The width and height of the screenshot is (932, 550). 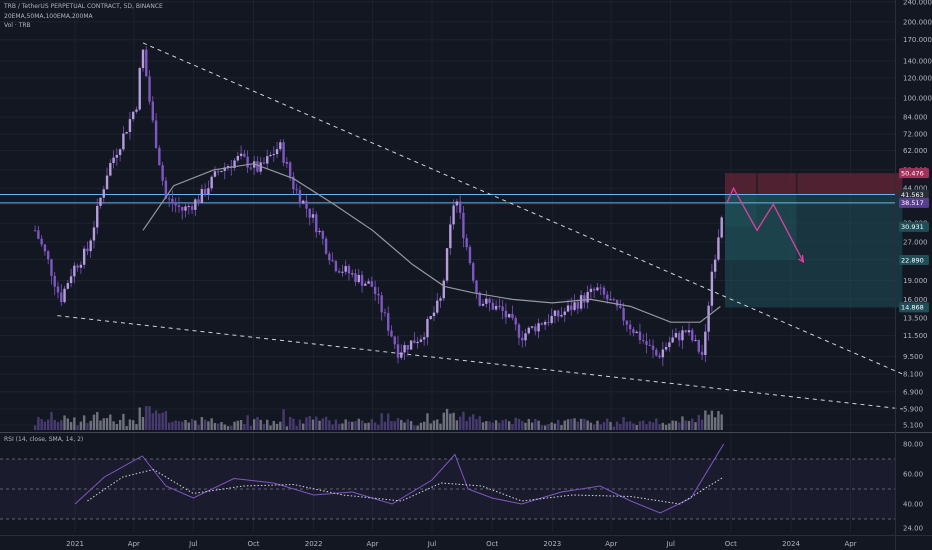 What do you see at coordinates (913, 357) in the screenshot?
I see `price-tick-label: 9.500` at bounding box center [913, 357].